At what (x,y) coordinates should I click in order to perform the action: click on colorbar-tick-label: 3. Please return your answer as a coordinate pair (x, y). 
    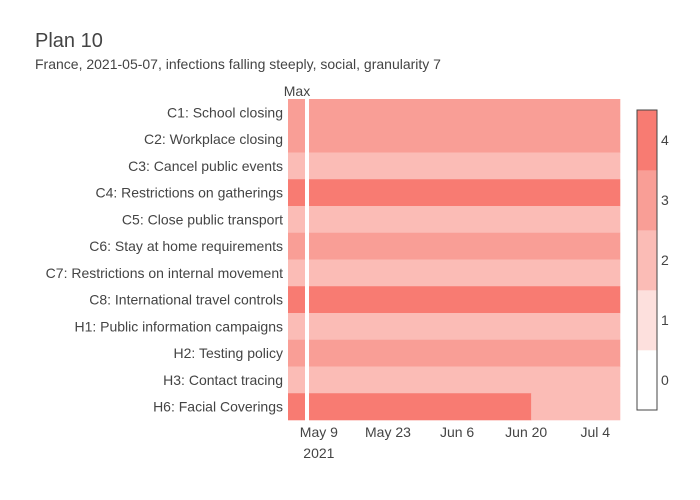
    Looking at the image, I should click on (665, 200).